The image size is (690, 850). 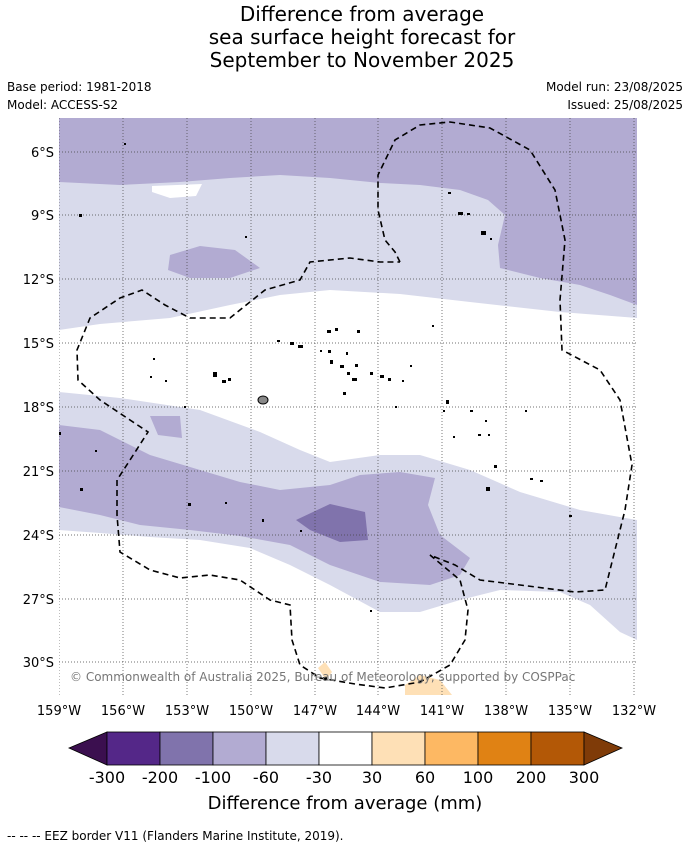 I want to click on base-period: Base period: 1981-2018, so click(x=79, y=87).